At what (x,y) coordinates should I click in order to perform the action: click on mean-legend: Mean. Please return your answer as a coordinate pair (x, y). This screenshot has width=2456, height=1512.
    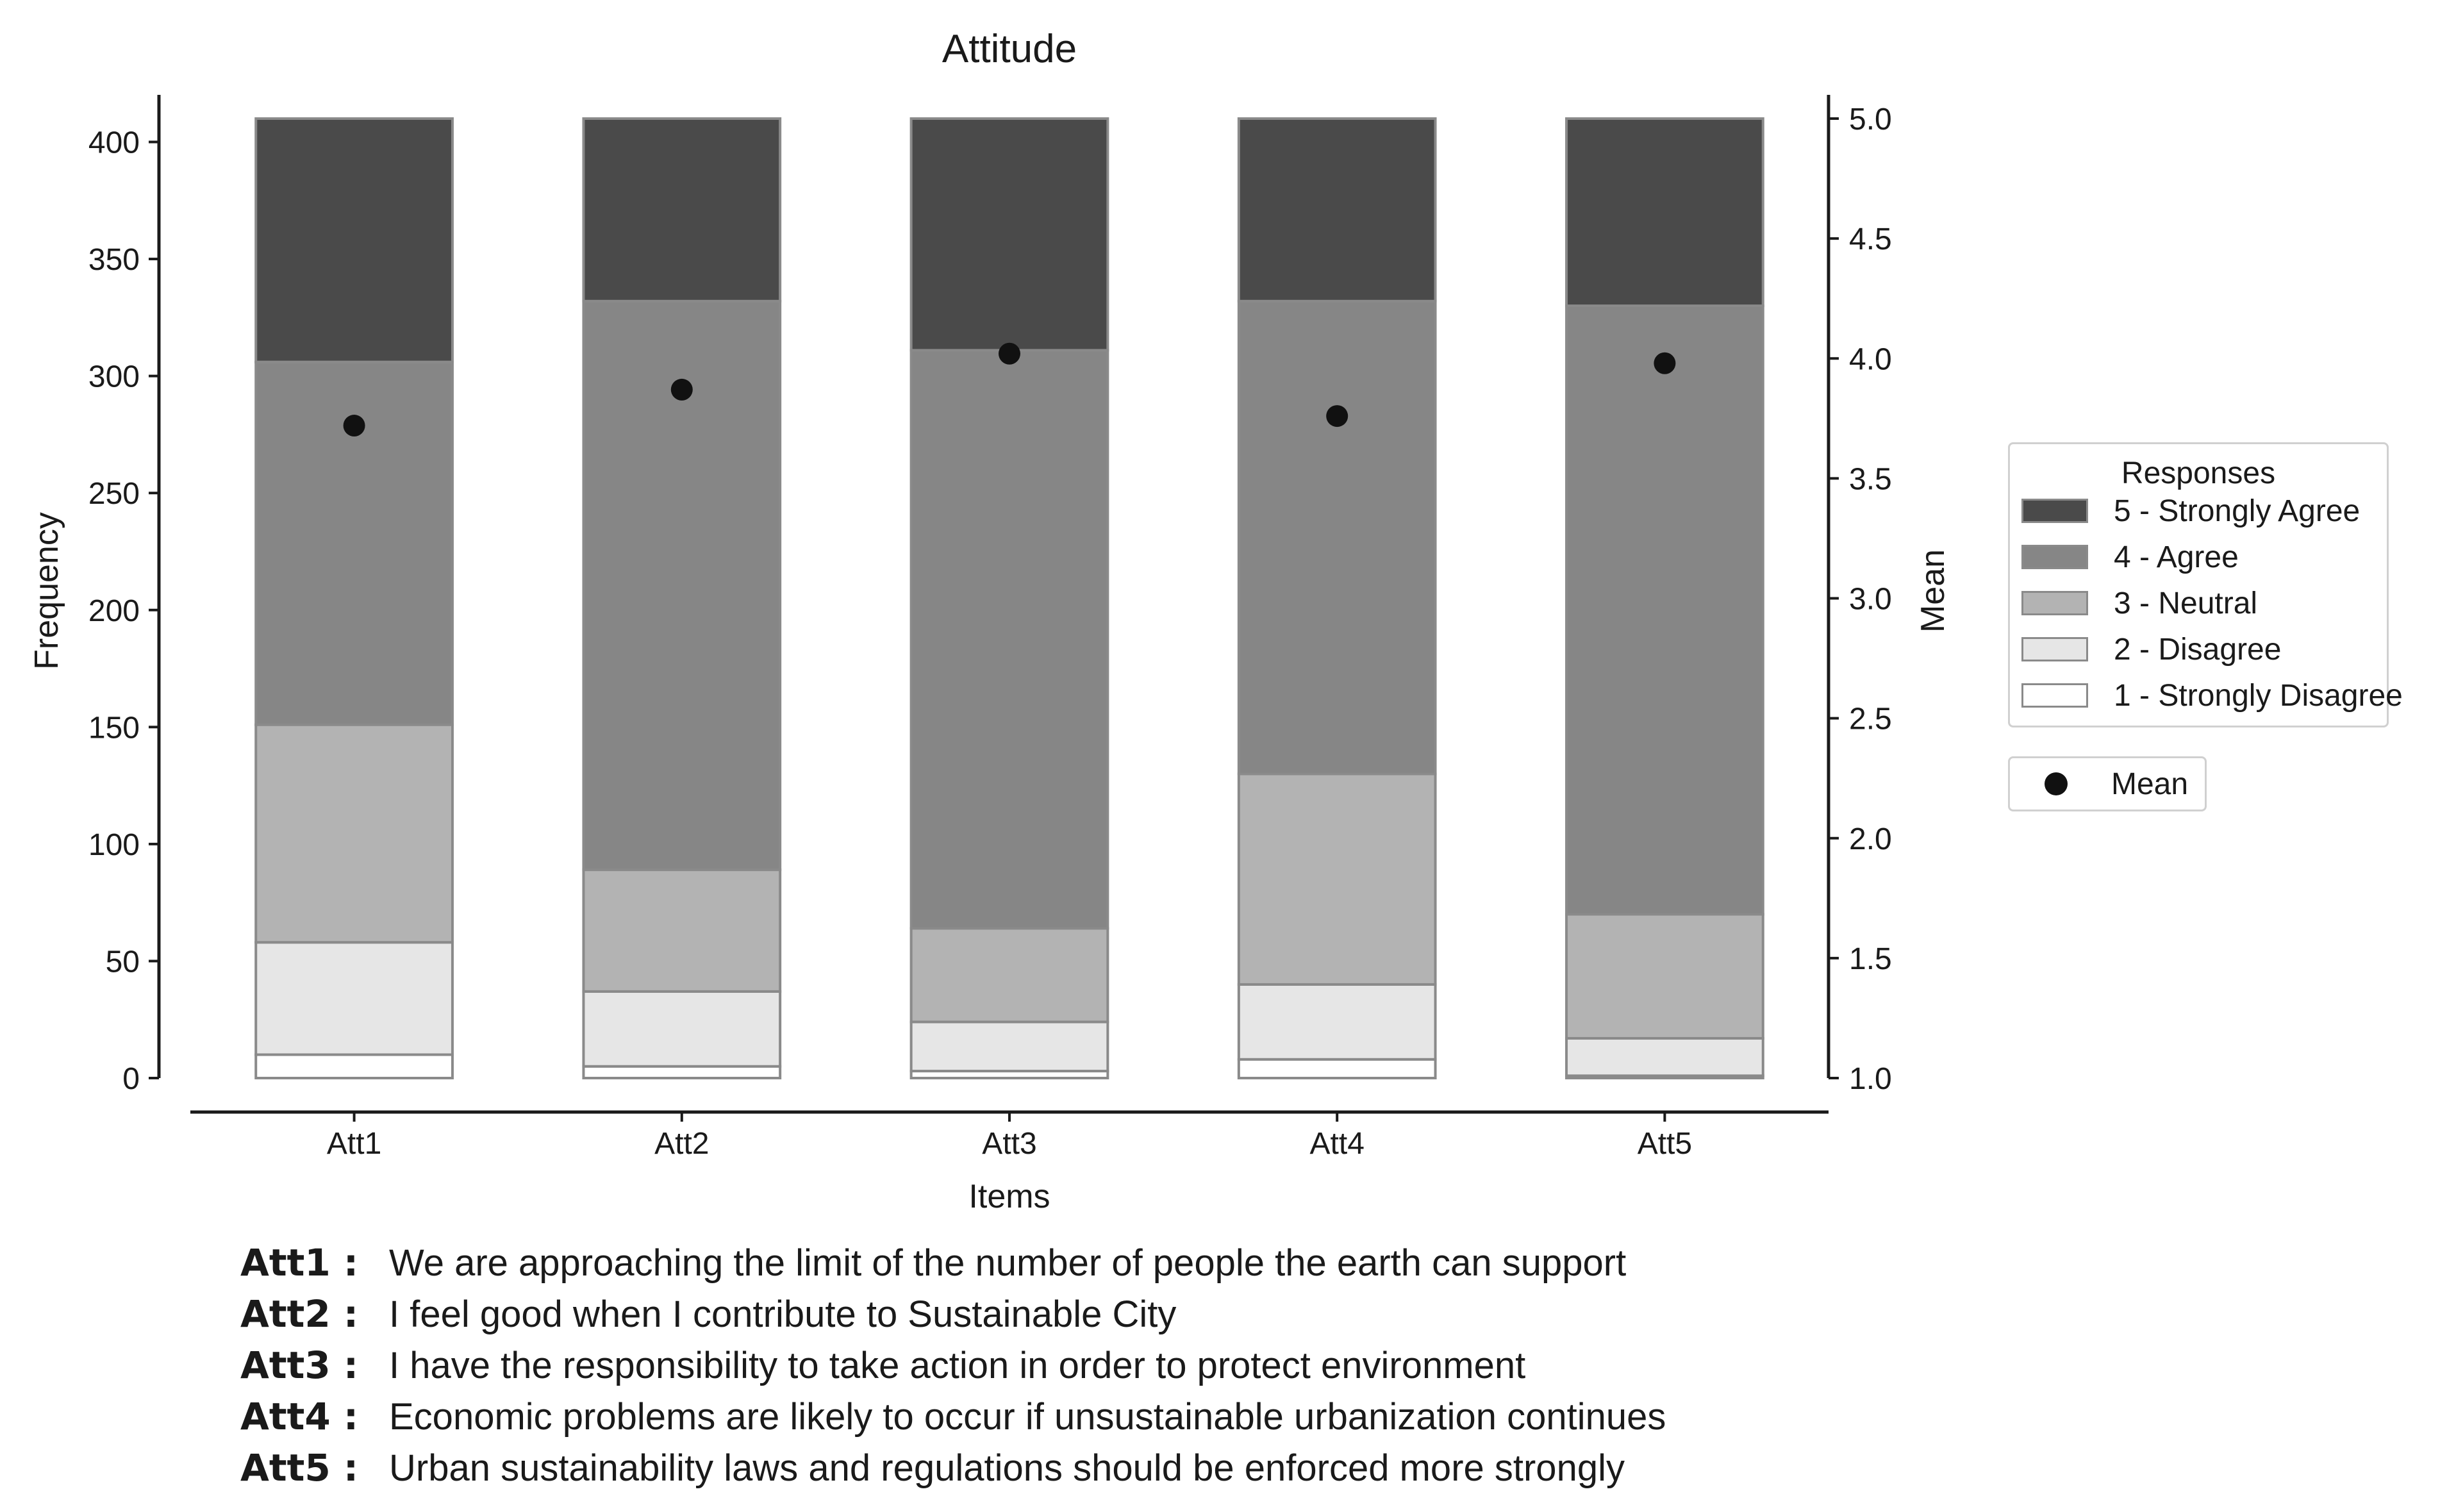
    Looking at the image, I should click on (2107, 783).